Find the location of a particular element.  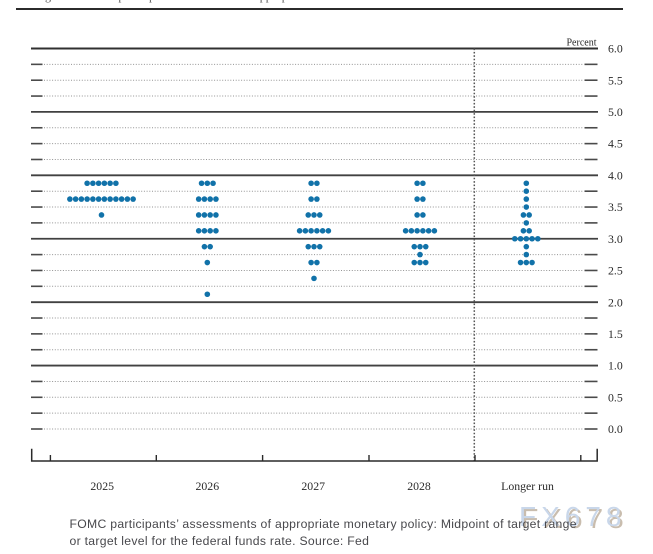

svg-text: 5.5 is located at coordinates (615, 80).